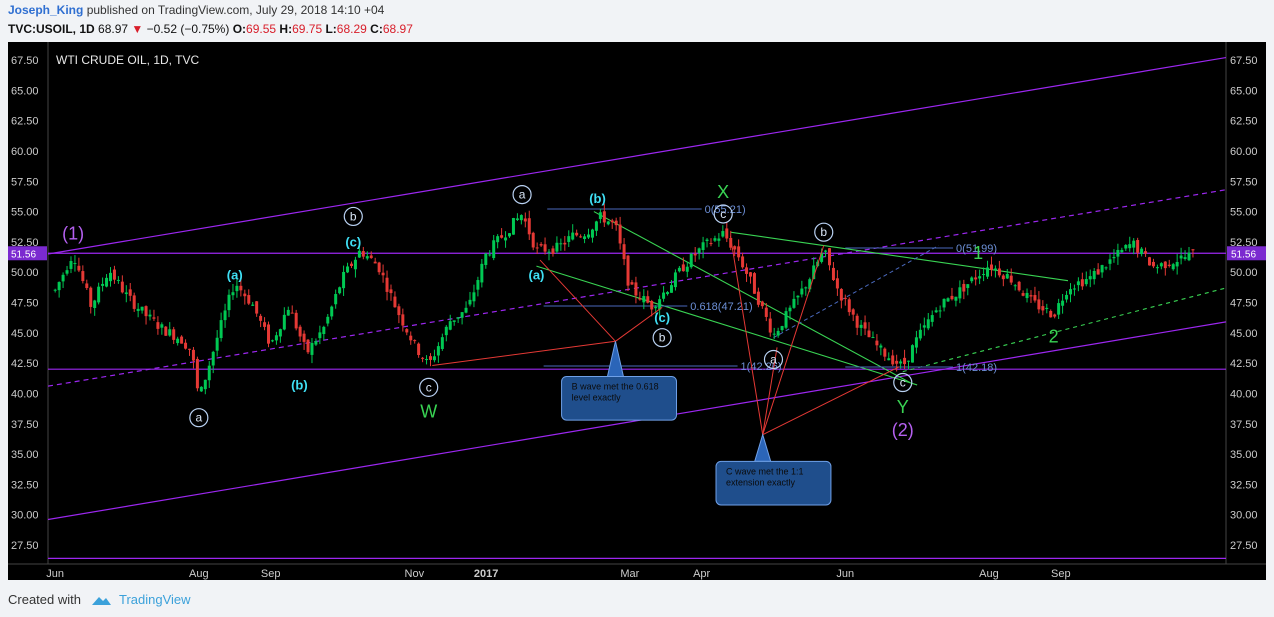 The width and height of the screenshot is (1274, 617). Describe the element at coordinates (25, 182) in the screenshot. I see `y-tick-label-left: 57.50` at that location.